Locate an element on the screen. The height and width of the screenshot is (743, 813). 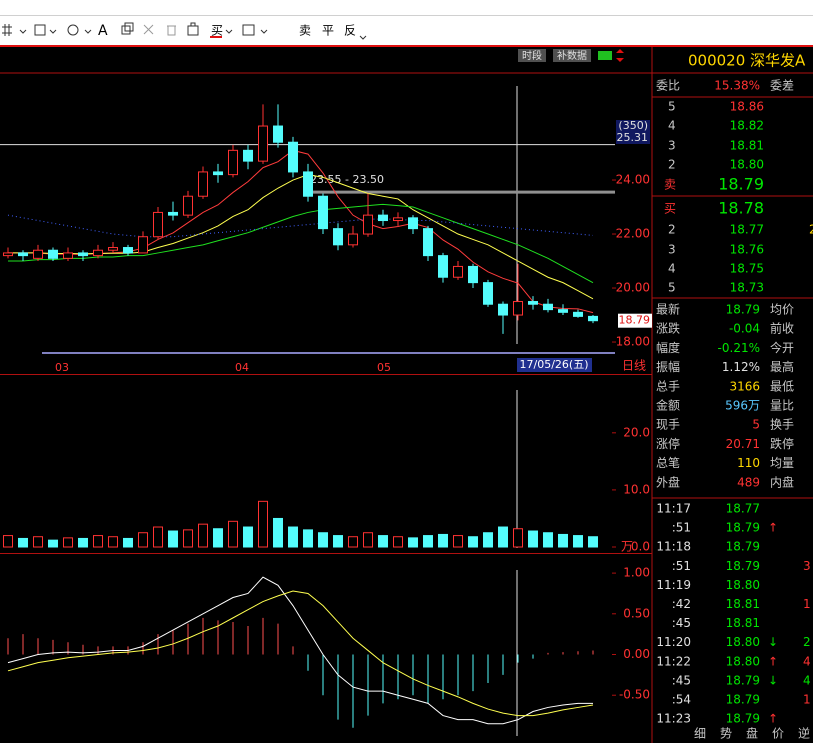
toolbar-bg is located at coordinates (406, 23).